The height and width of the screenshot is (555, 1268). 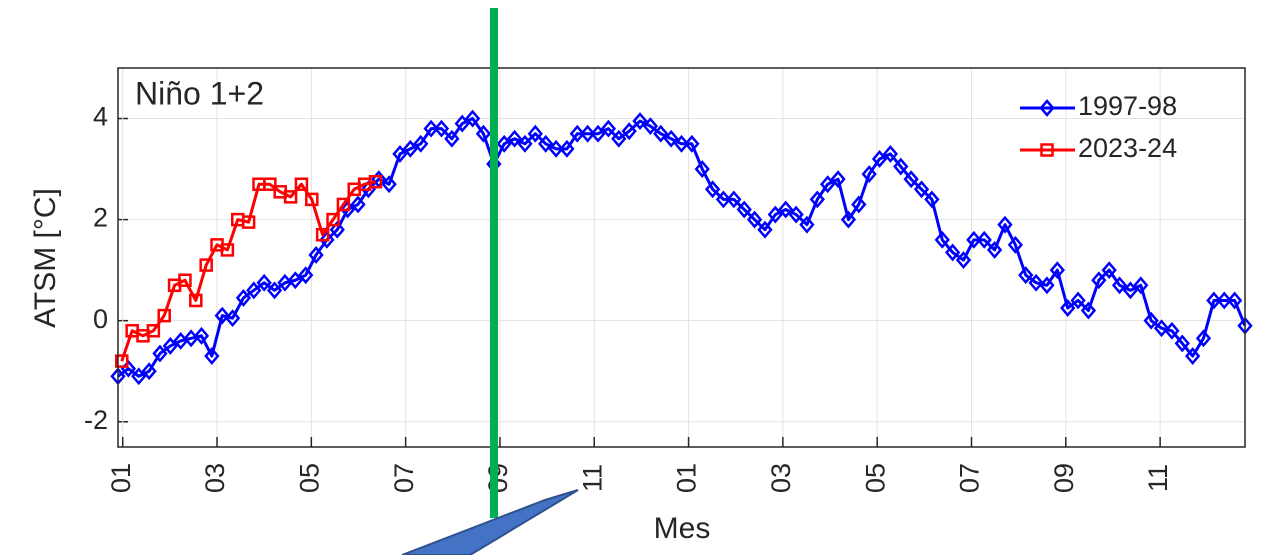 I want to click on highlight-bar, so click(x=494, y=263).